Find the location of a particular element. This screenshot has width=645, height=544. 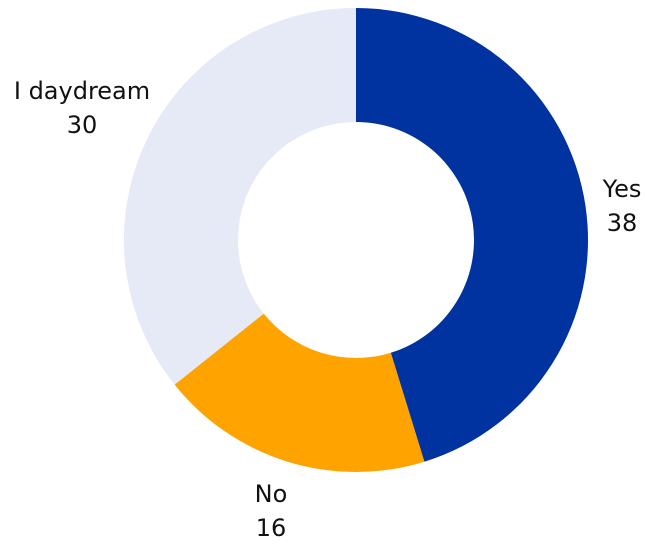

slice-label-yes: Yes 38 is located at coordinates (622, 206).